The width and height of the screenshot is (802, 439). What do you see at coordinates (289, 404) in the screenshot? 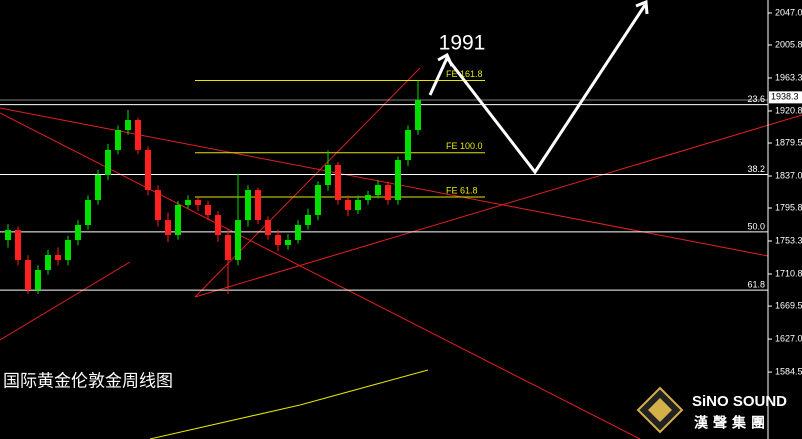
I see `moving-average` at bounding box center [289, 404].